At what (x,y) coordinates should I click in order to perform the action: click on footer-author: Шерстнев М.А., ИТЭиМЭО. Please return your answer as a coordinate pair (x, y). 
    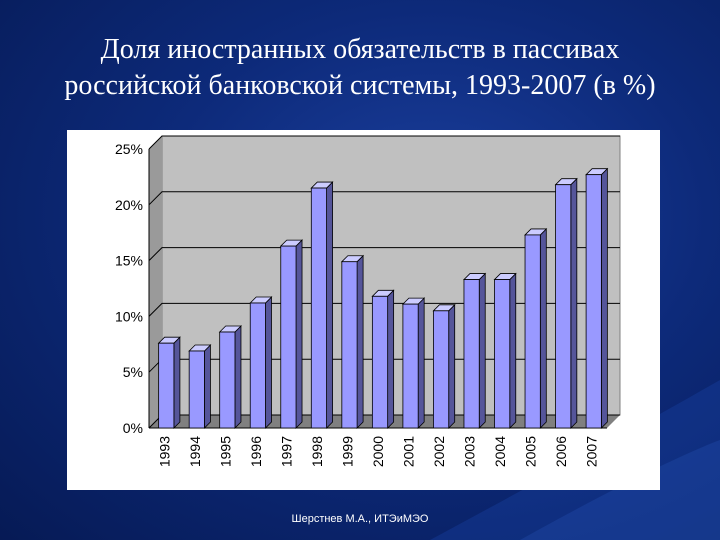
    Looking at the image, I should click on (360, 519).